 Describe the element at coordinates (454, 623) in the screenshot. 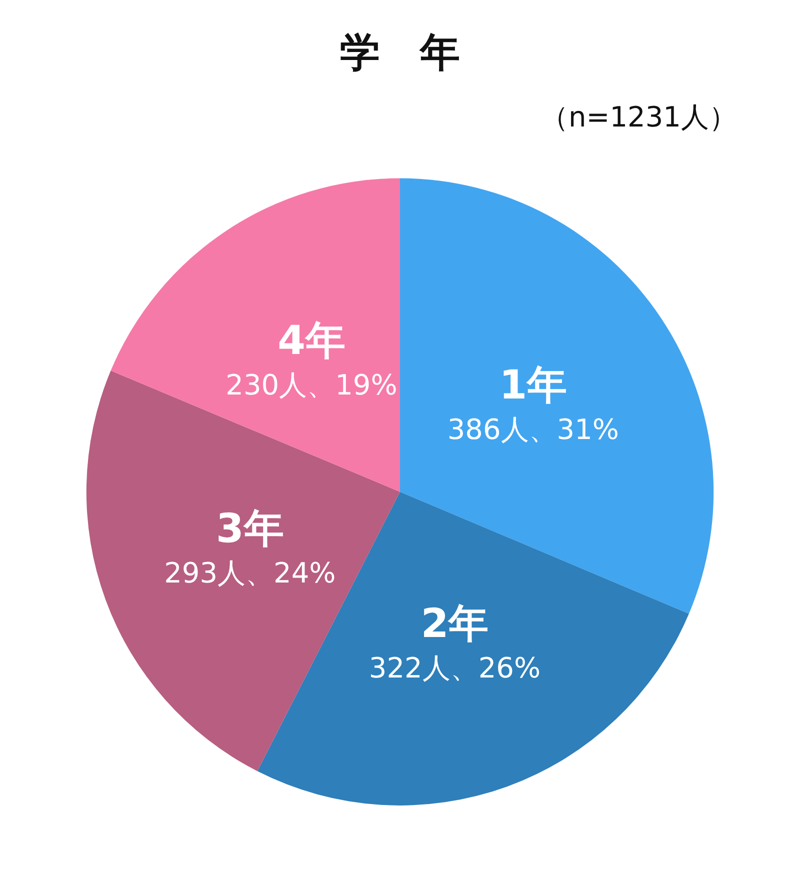

I see `slice-label: 2年` at that location.